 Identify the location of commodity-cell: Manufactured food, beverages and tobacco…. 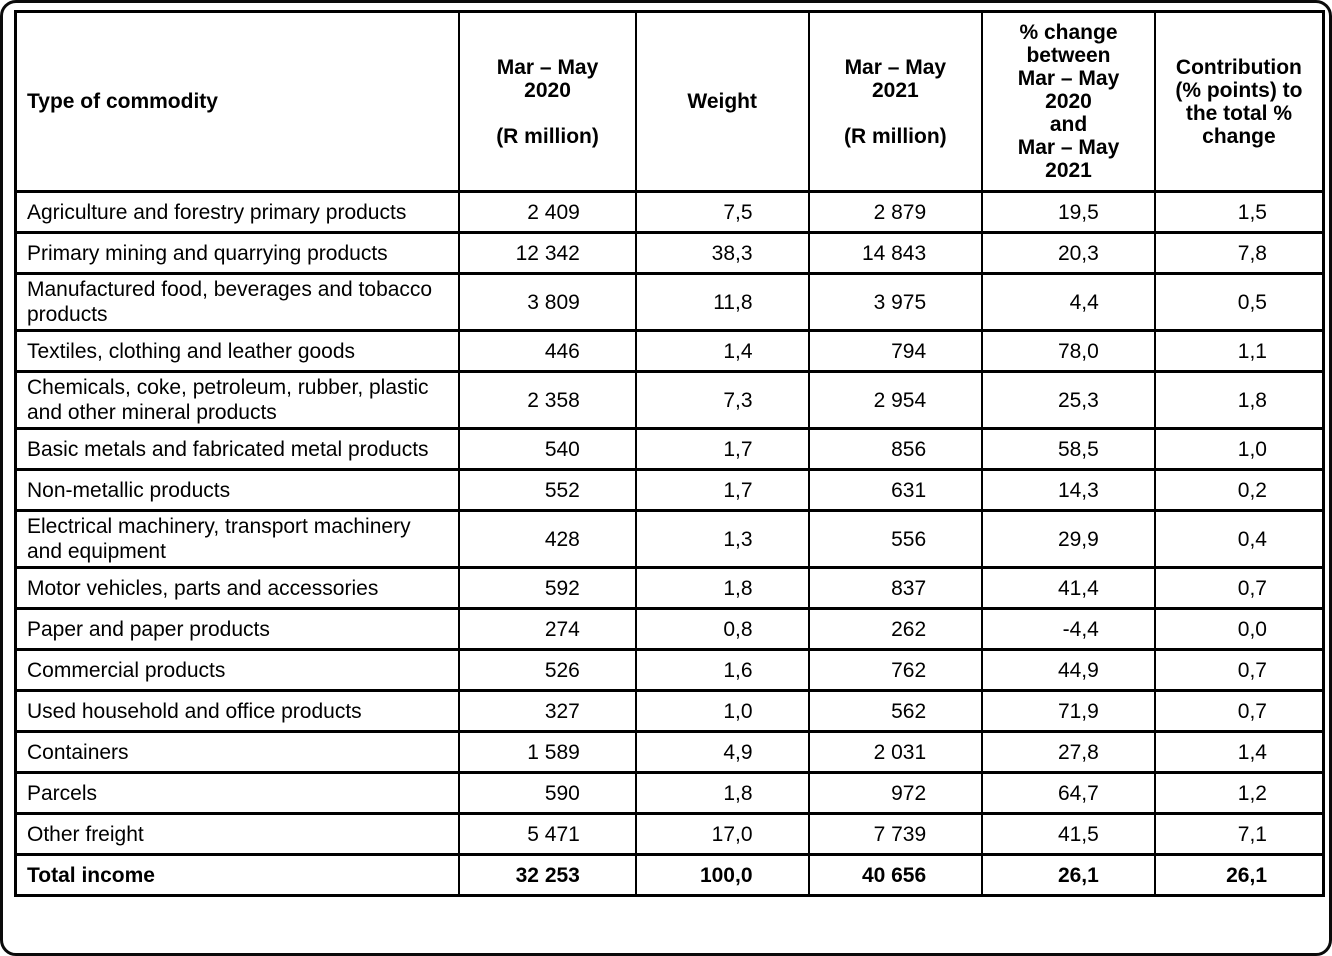
(237, 302).